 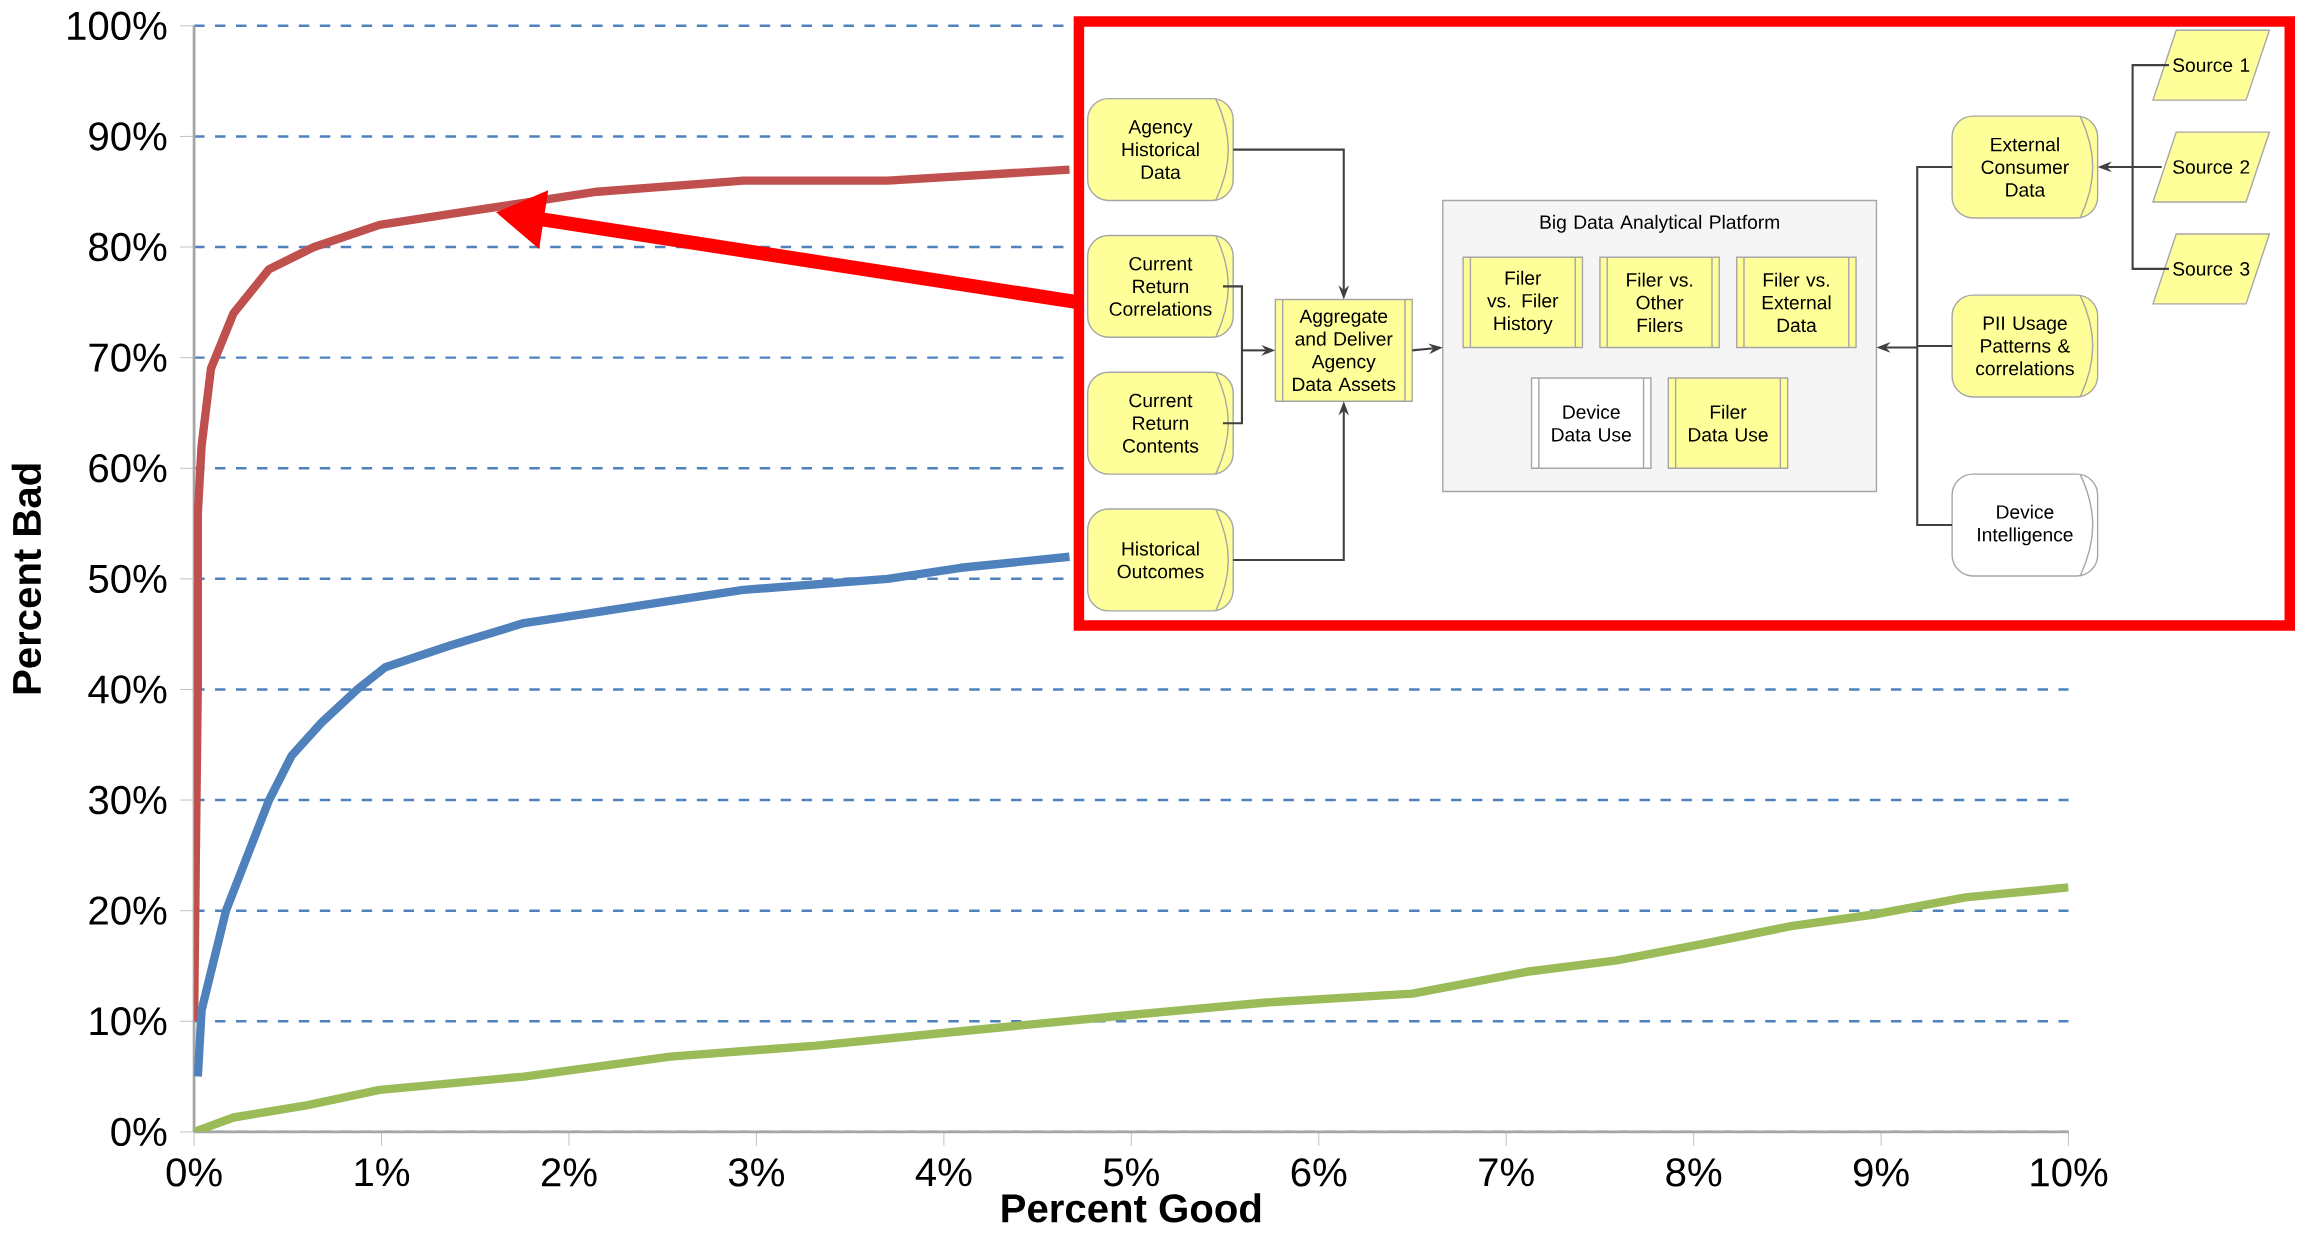 What do you see at coordinates (1131, 1208) in the screenshot?
I see `x-axis-title: Percent Good` at bounding box center [1131, 1208].